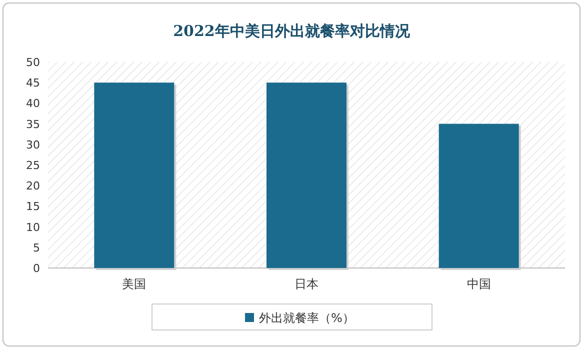  Describe the element at coordinates (33, 124) in the screenshot. I see `y-tick-label: 35` at that location.